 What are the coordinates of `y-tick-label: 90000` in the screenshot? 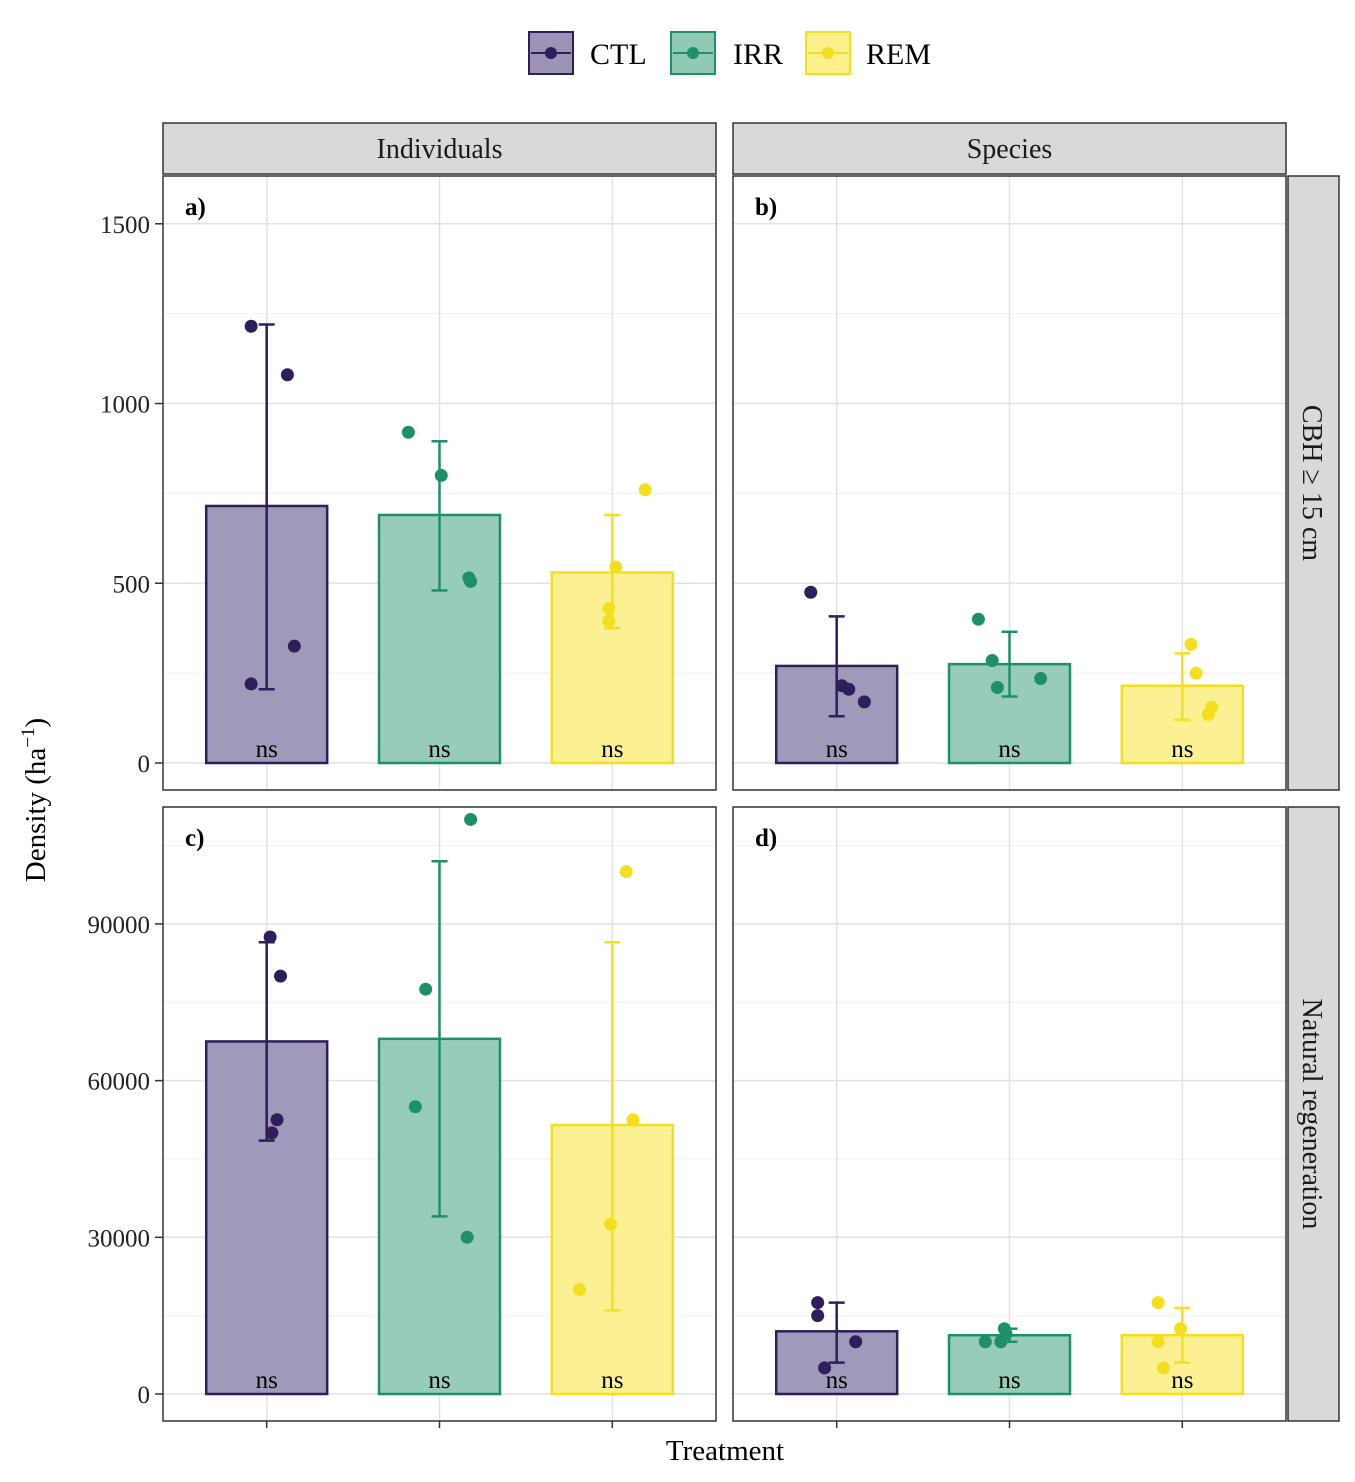 It's located at (119, 925).